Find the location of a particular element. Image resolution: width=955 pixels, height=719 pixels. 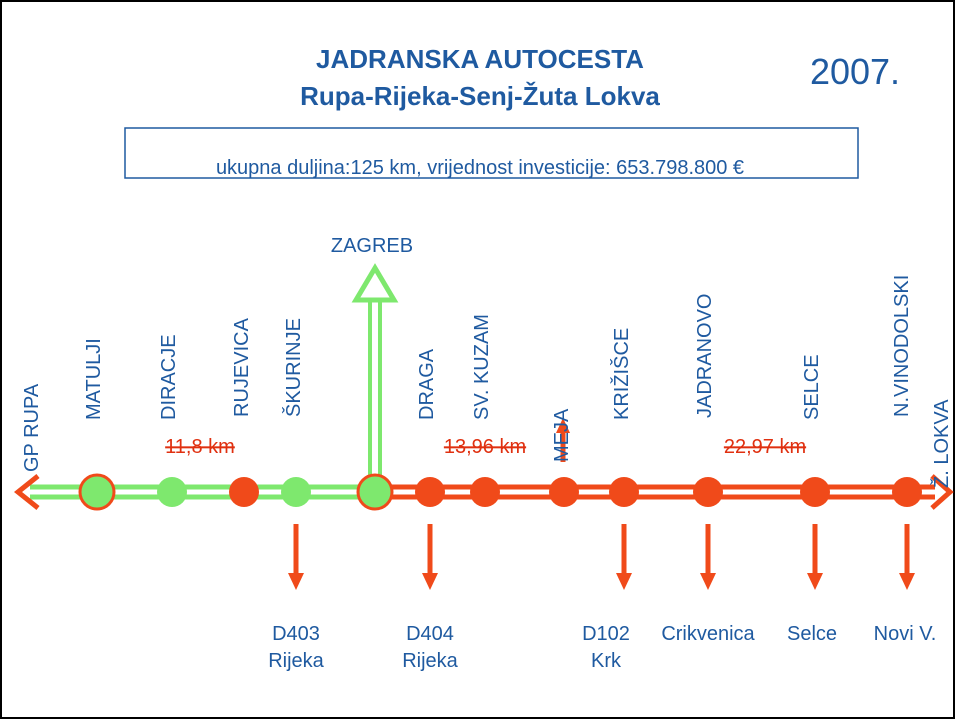

exit-label: Selce is located at coordinates (812, 634).